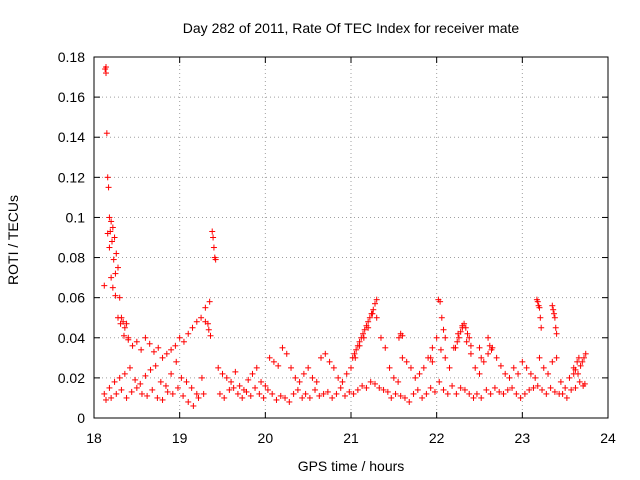  Describe the element at coordinates (351, 466) in the screenshot. I see `x-axis-title: GPS time / hours` at that location.